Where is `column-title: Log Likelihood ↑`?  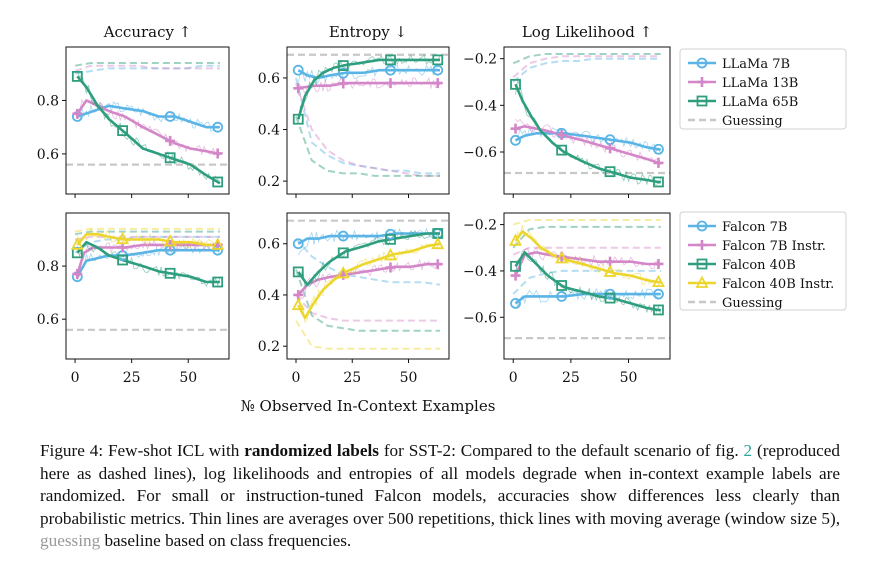
column-title: Log Likelihood ↑ is located at coordinates (587, 32).